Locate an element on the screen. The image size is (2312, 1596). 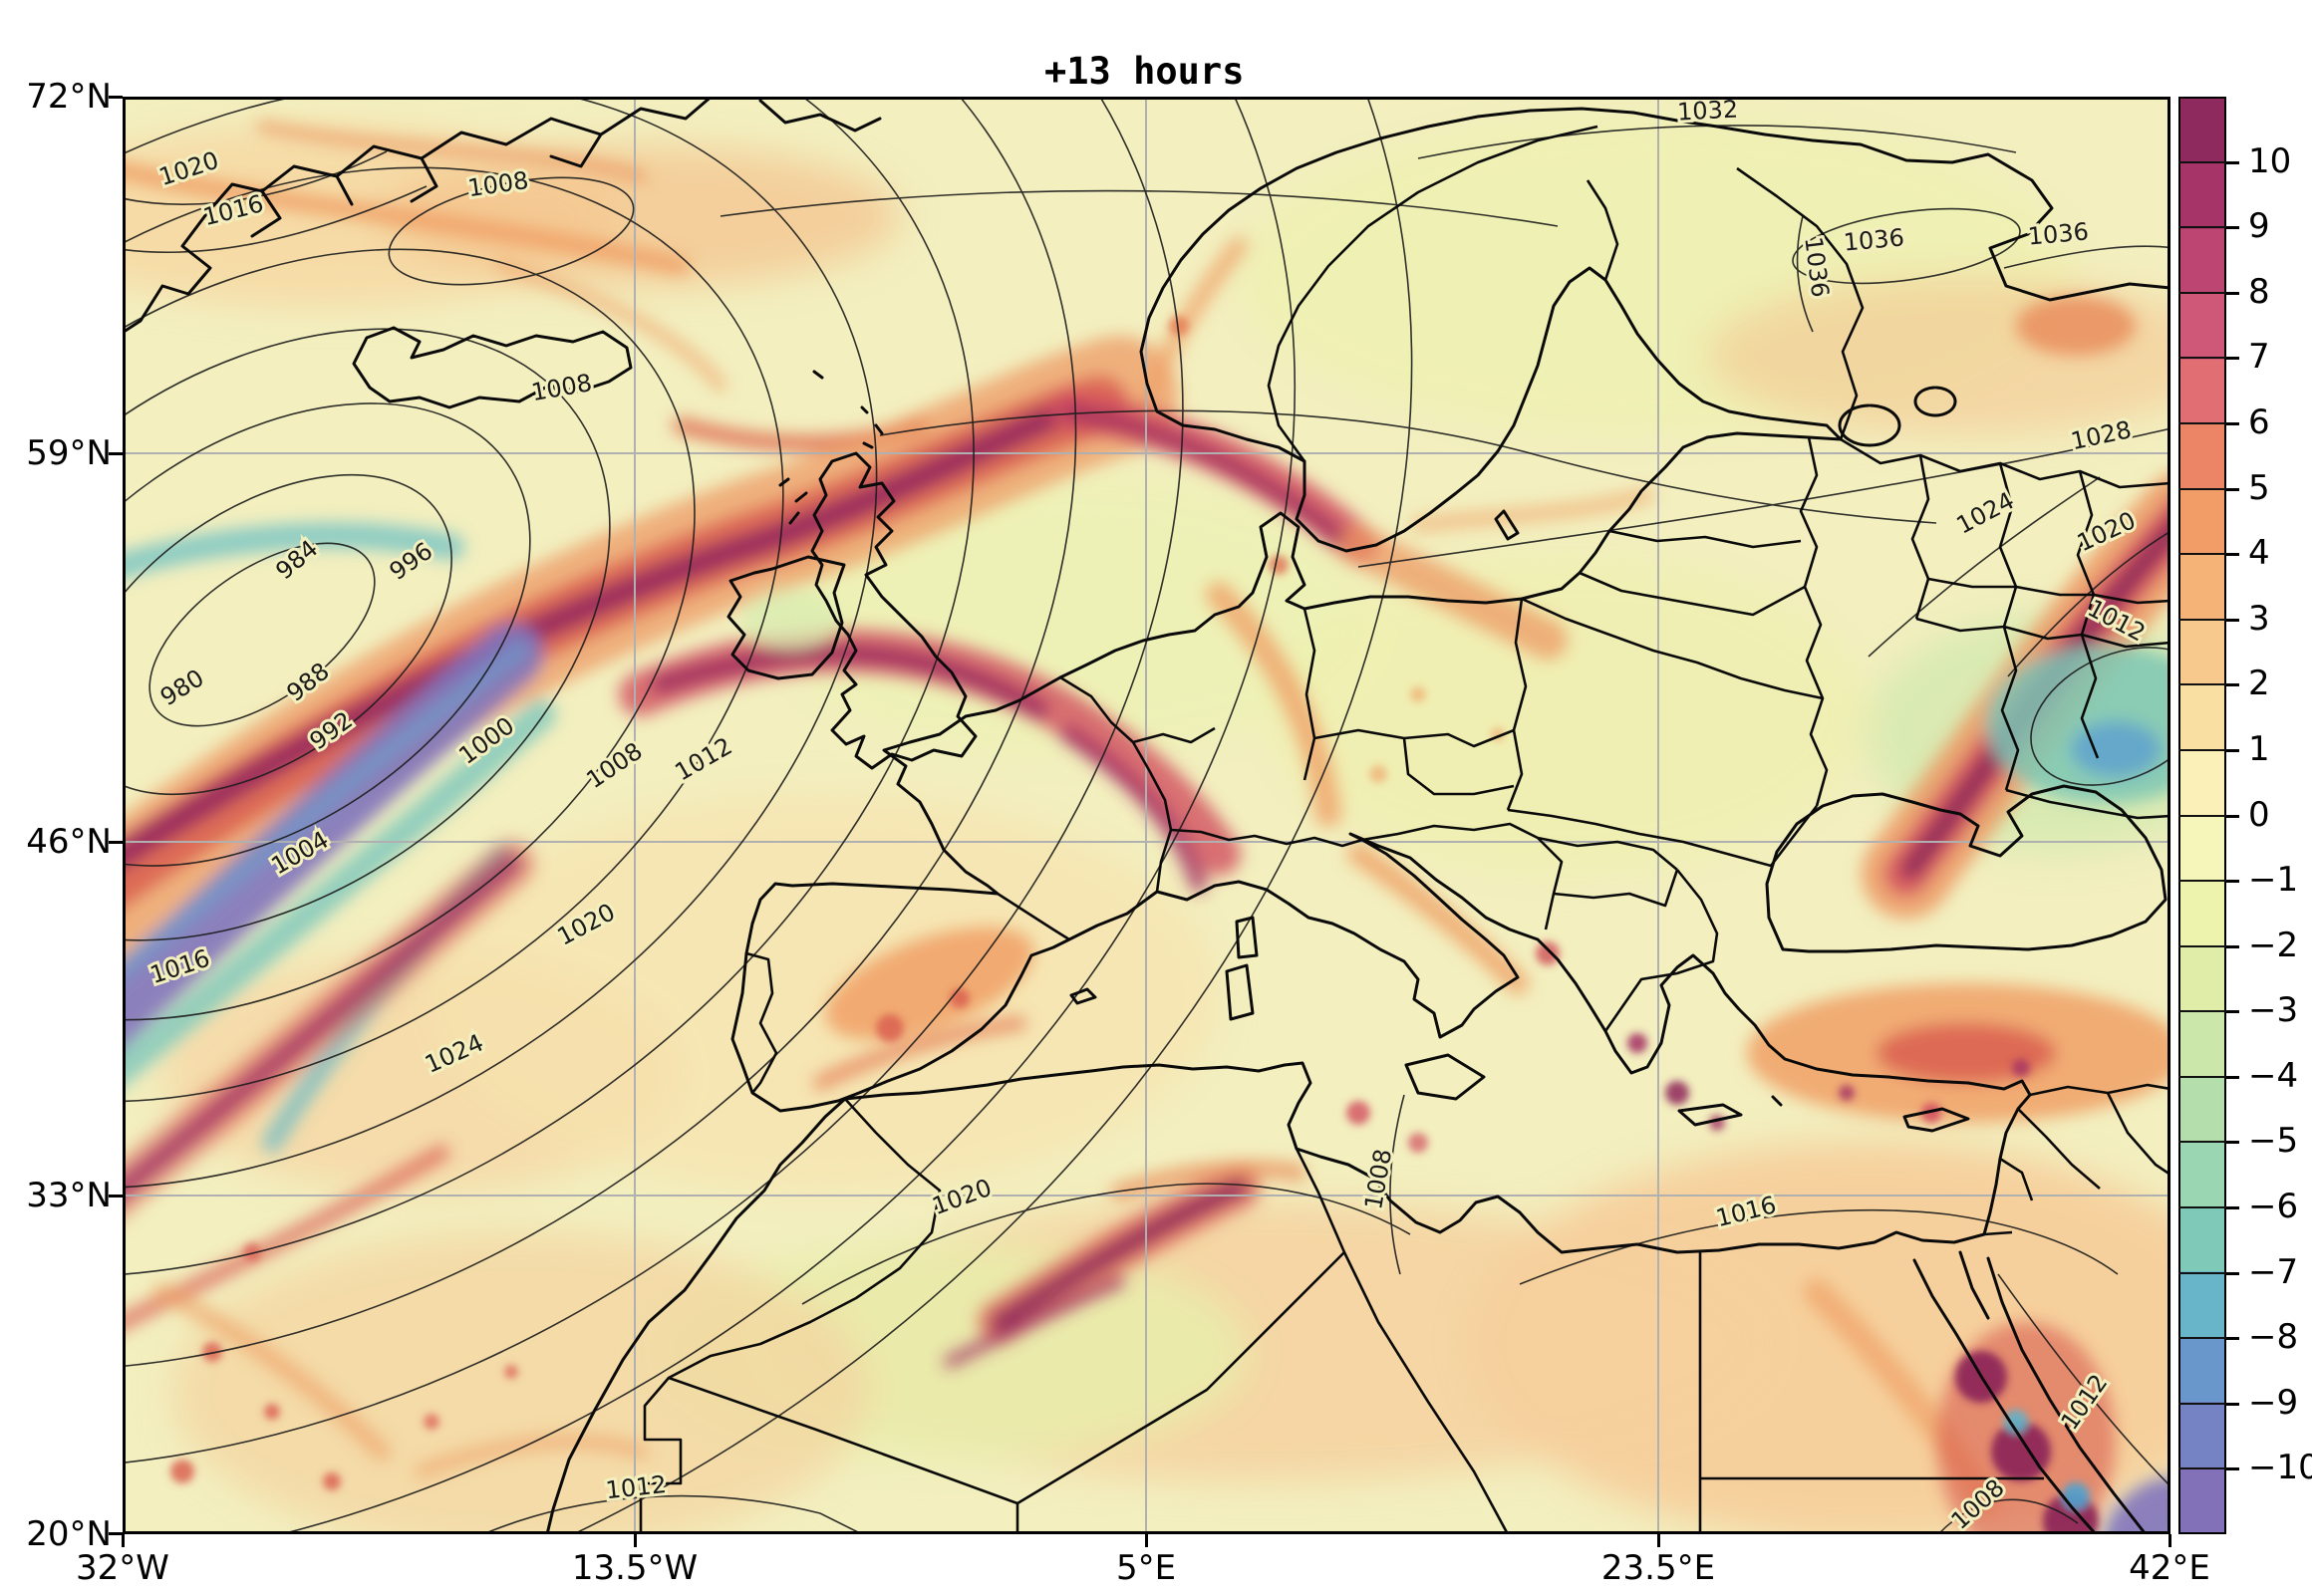
colorbar-label: 3 is located at coordinates (2259, 618).